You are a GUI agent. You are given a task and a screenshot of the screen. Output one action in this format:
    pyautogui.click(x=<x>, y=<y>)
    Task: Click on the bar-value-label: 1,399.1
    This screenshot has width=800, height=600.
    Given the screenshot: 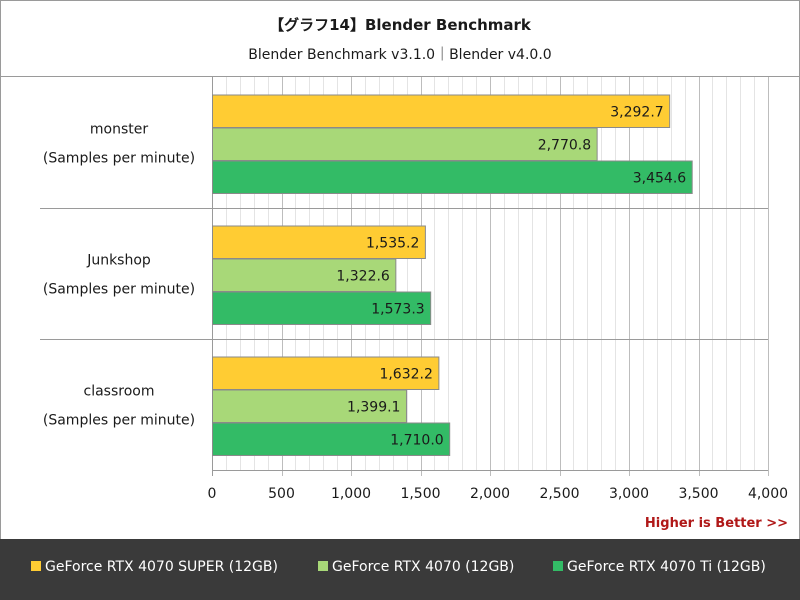 What is the action you would take?
    pyautogui.click(x=373, y=407)
    